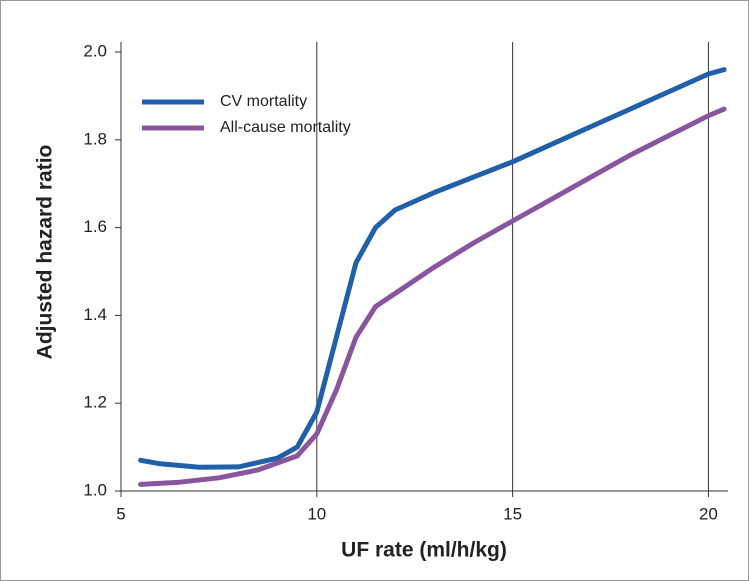  I want to click on y-tick-label: 1.6, so click(95, 226).